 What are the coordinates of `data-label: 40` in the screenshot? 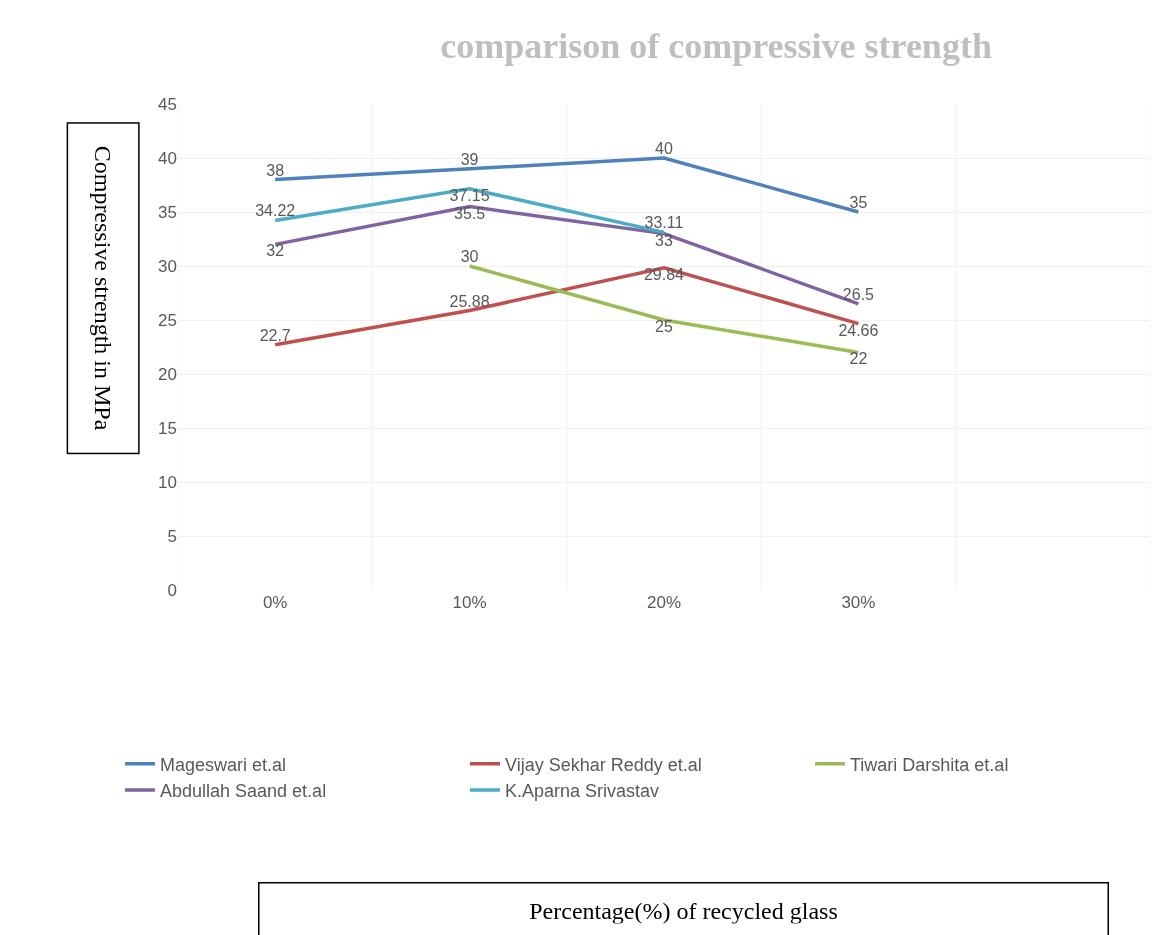 It's located at (664, 148).